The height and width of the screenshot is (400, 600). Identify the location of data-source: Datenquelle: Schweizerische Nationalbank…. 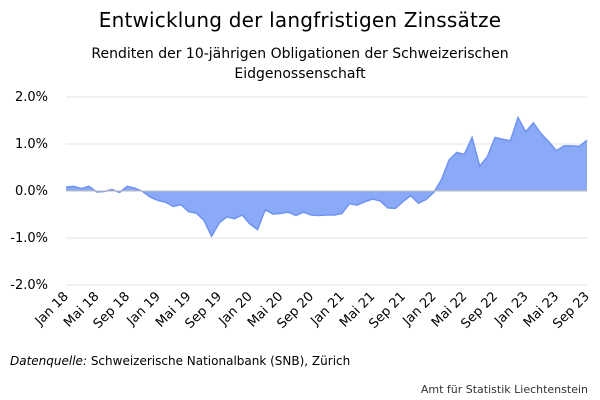
(180, 361).